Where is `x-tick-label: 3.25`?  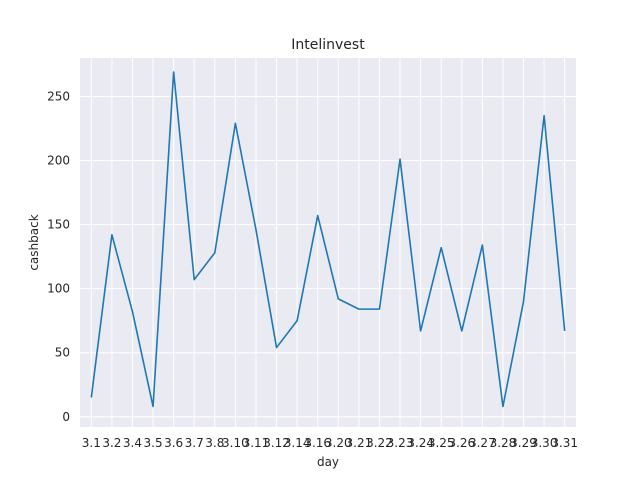 x-tick-label: 3.25 is located at coordinates (441, 443).